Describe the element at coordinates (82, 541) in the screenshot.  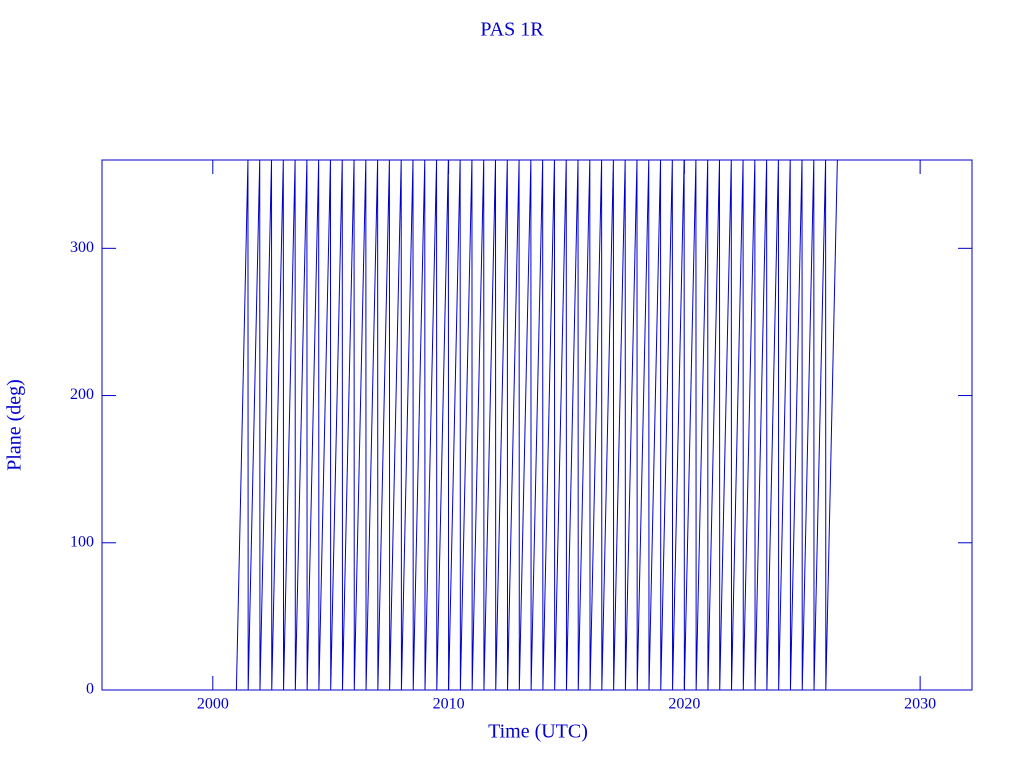
I see `y-tick-label: 100` at that location.